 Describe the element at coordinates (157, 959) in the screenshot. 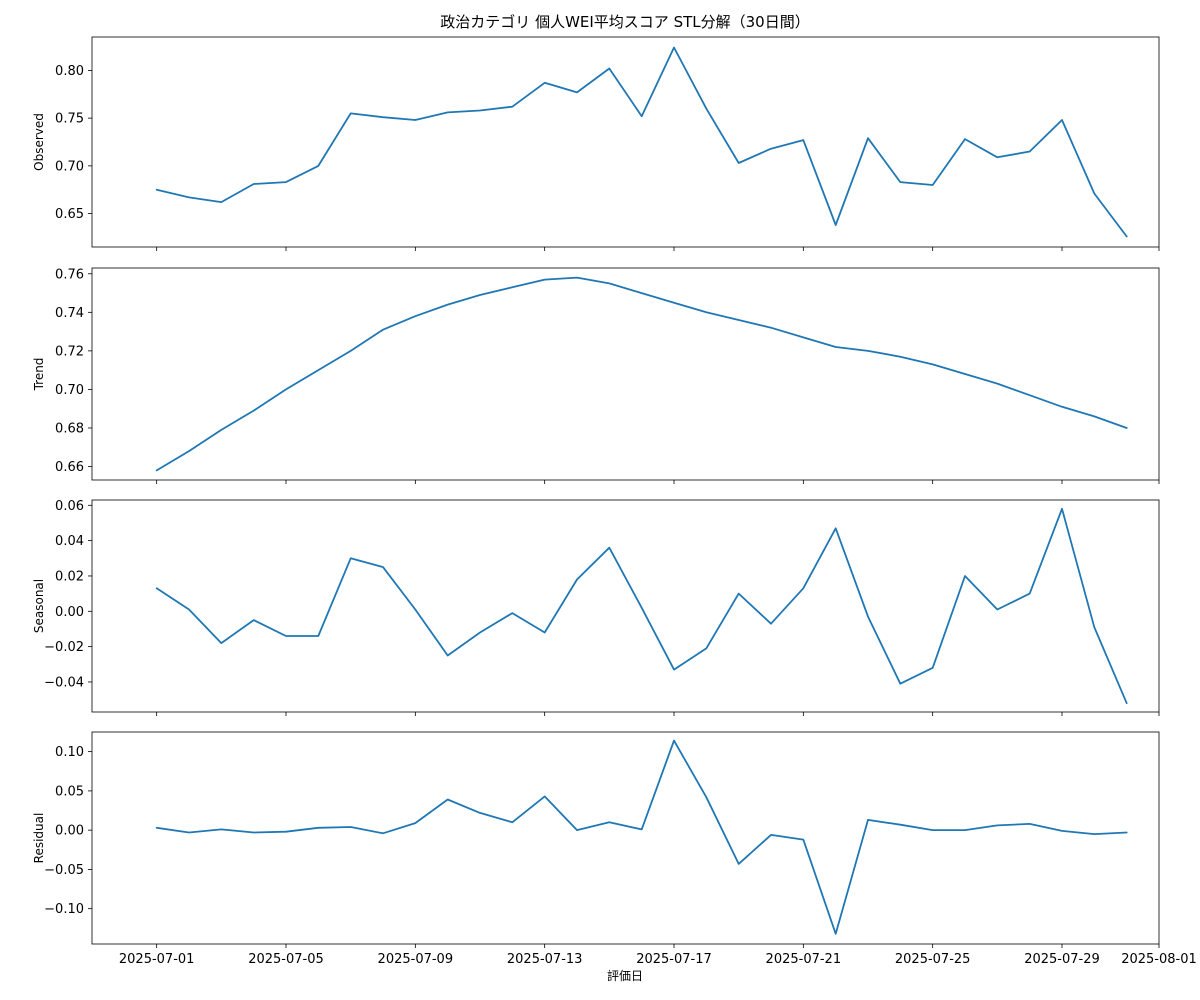

I see `x-tick-label: 2025-07-01` at that location.